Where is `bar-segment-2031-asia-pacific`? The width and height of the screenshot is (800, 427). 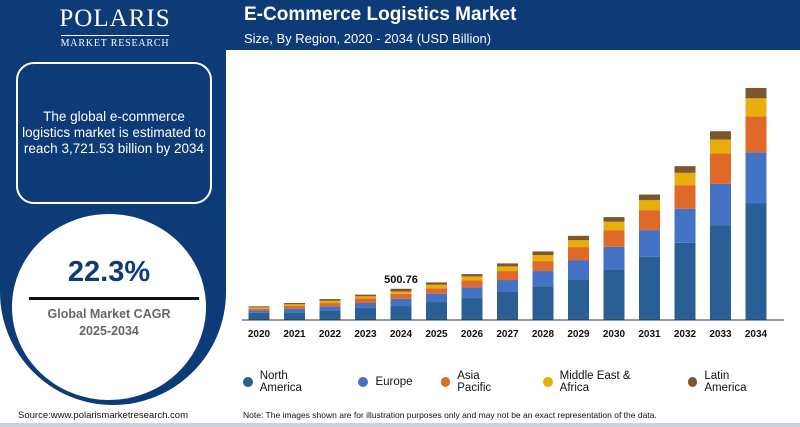 bar-segment-2031-asia-pacific is located at coordinates (649, 220).